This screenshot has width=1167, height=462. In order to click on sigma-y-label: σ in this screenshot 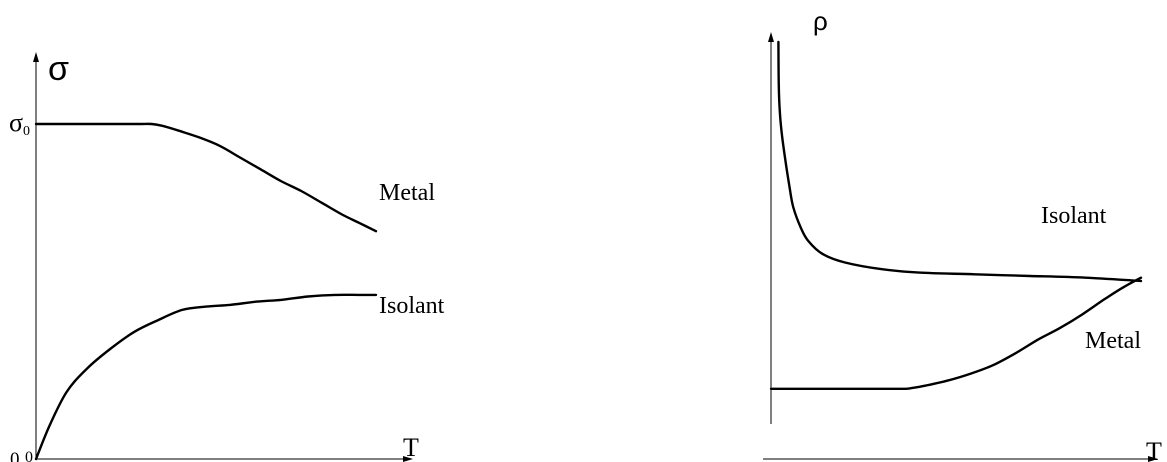, I will do `click(58, 69)`.